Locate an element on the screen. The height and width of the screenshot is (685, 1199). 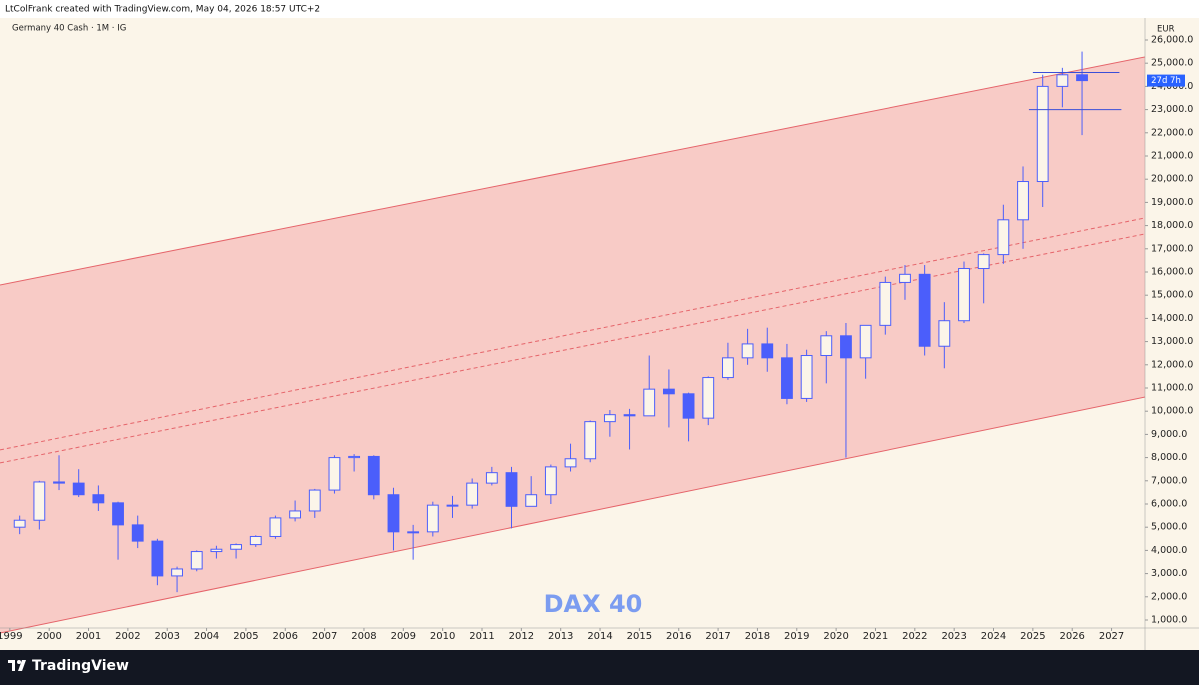
footer-bar is located at coordinates (599, 667).